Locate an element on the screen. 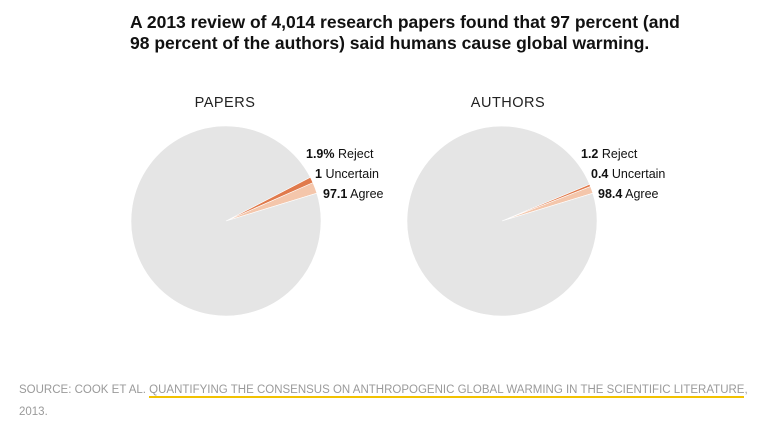 This screenshot has height=436, width=774. authors-chart-heading: AUTHORS is located at coordinates (508, 103).